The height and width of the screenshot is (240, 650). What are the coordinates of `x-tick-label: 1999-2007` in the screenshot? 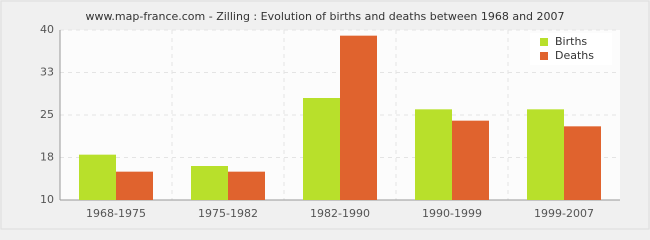 It's located at (564, 213).